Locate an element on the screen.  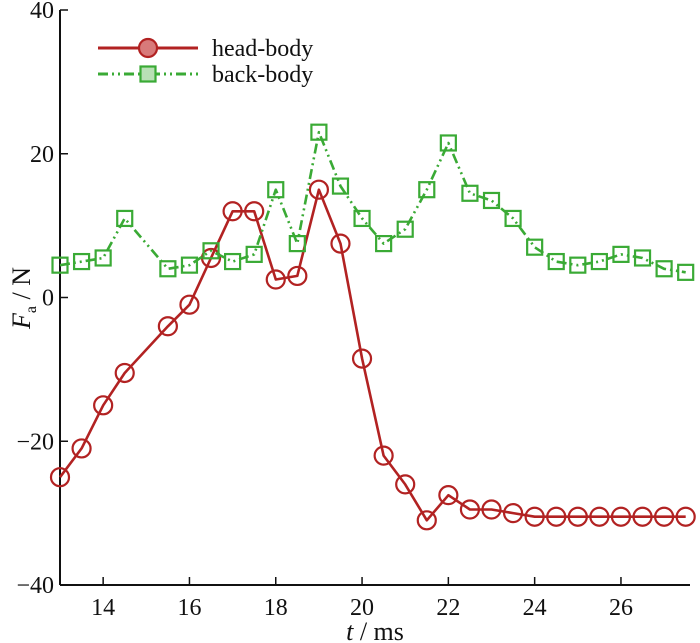
legend-entry-head-body: head-body is located at coordinates (205, 49).